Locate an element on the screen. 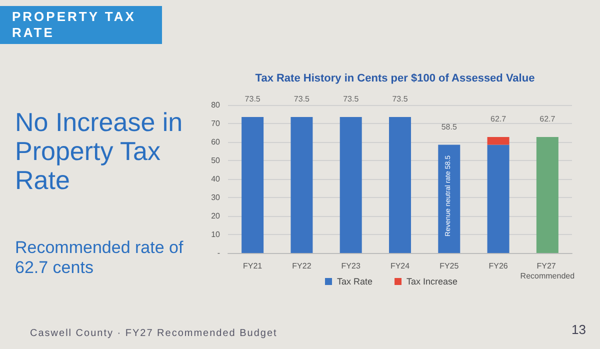 The height and width of the screenshot is (349, 600). y-tick-label: 20 is located at coordinates (216, 216).